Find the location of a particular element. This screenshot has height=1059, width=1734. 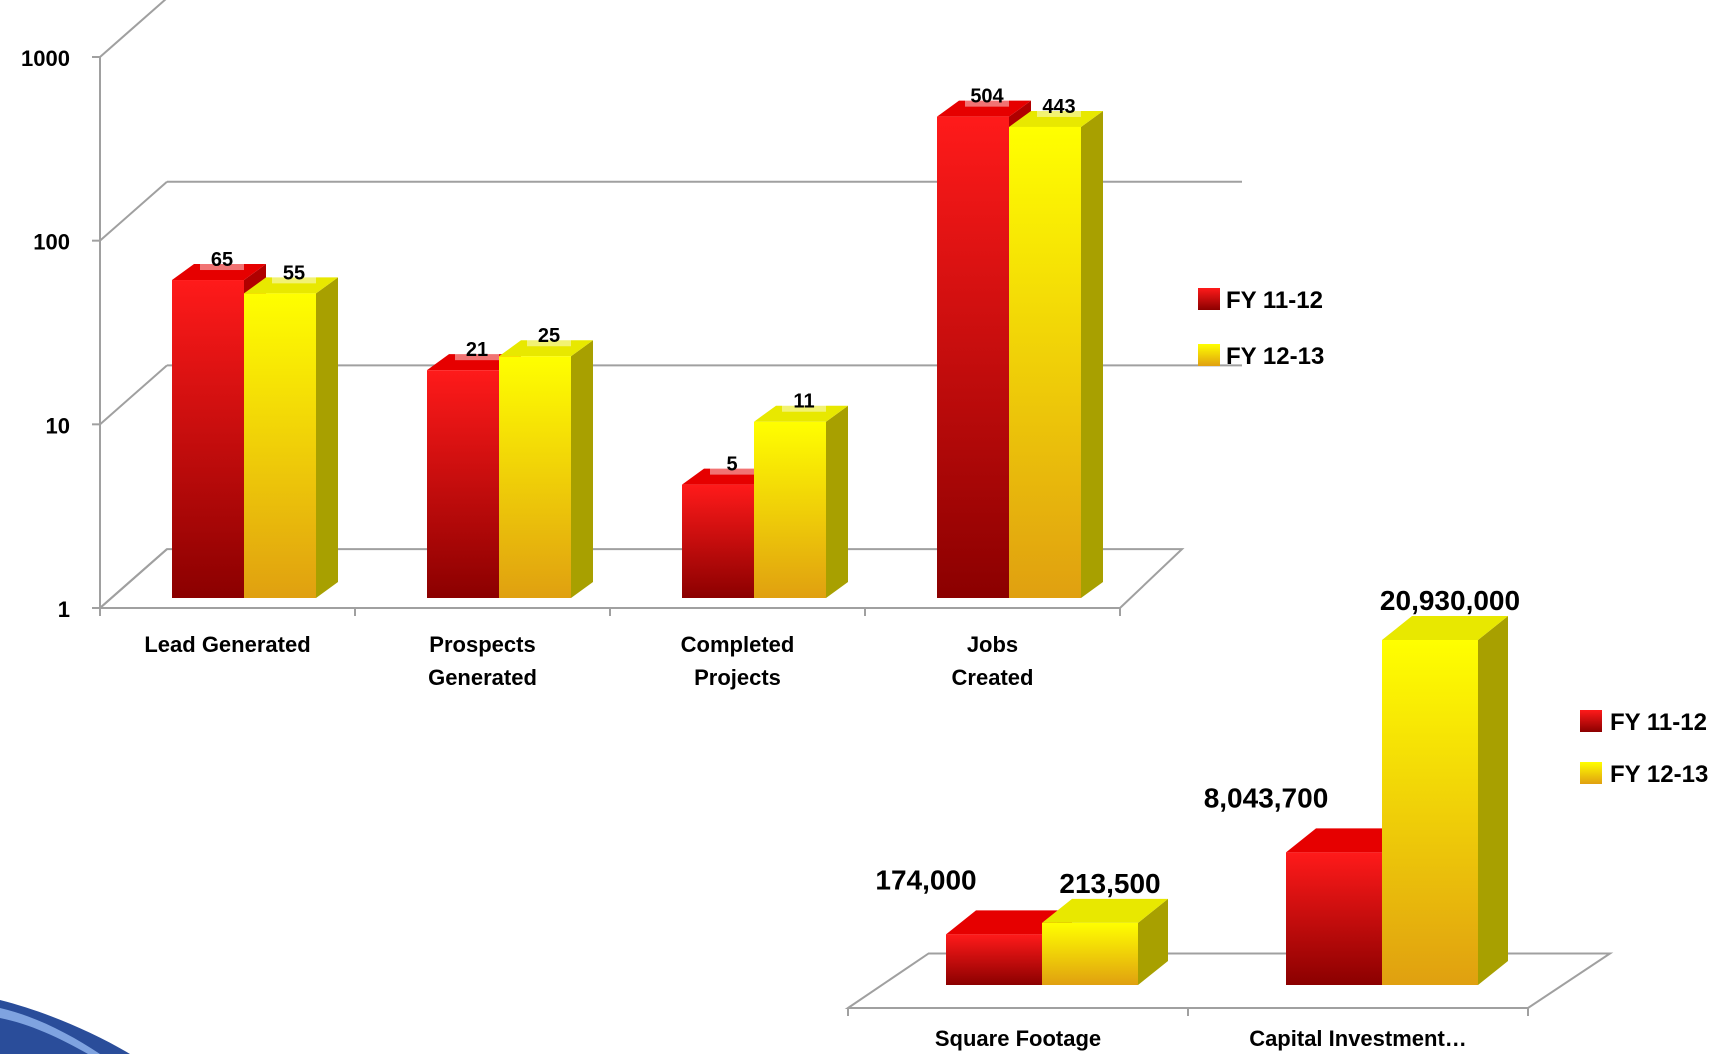

chart-2-legend-label: FY 12-13 is located at coordinates (1659, 774).